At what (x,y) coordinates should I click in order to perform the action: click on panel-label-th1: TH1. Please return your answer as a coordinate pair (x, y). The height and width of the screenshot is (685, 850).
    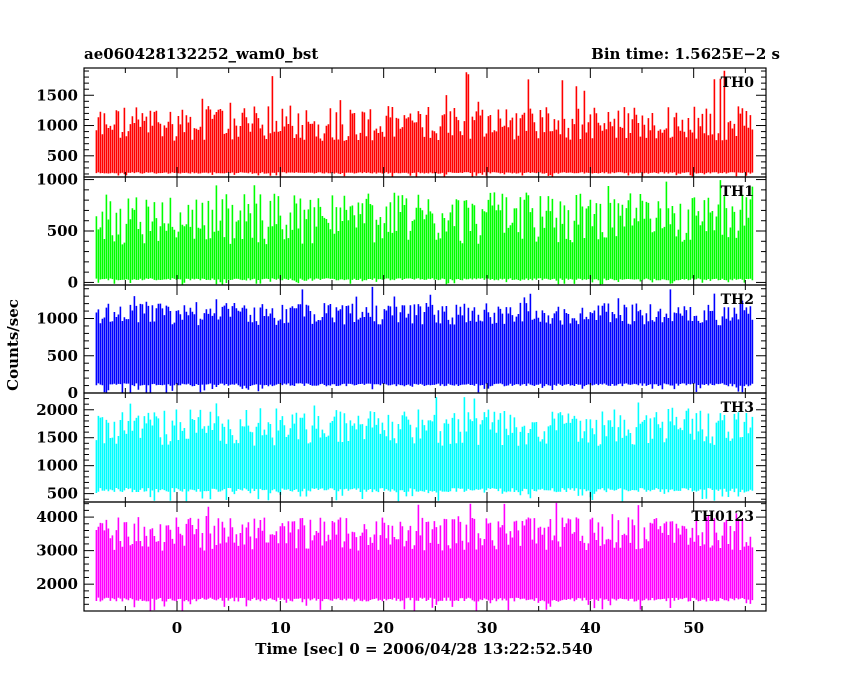
    Looking at the image, I should click on (737, 192).